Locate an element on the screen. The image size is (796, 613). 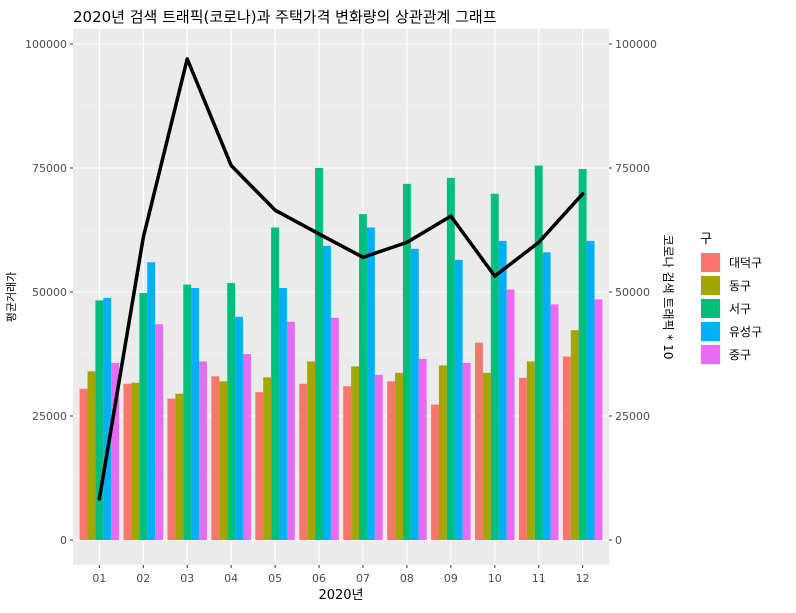
y2-axis-title: 코로나 검색 트래픽 * 10 is located at coordinates (668, 297).